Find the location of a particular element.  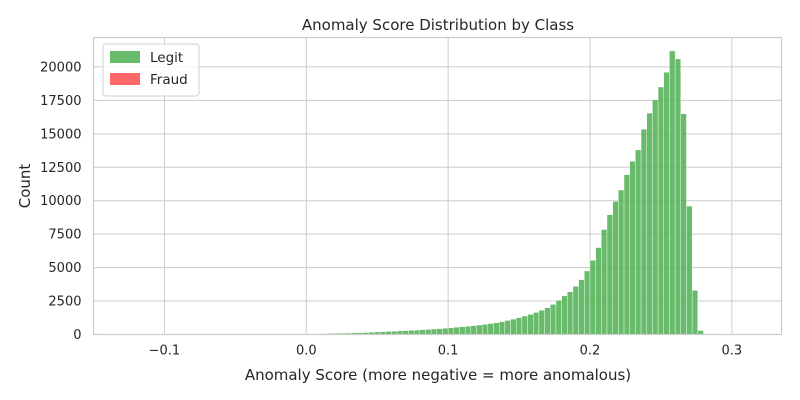

x-tick-label: −0.1 is located at coordinates (165, 351).